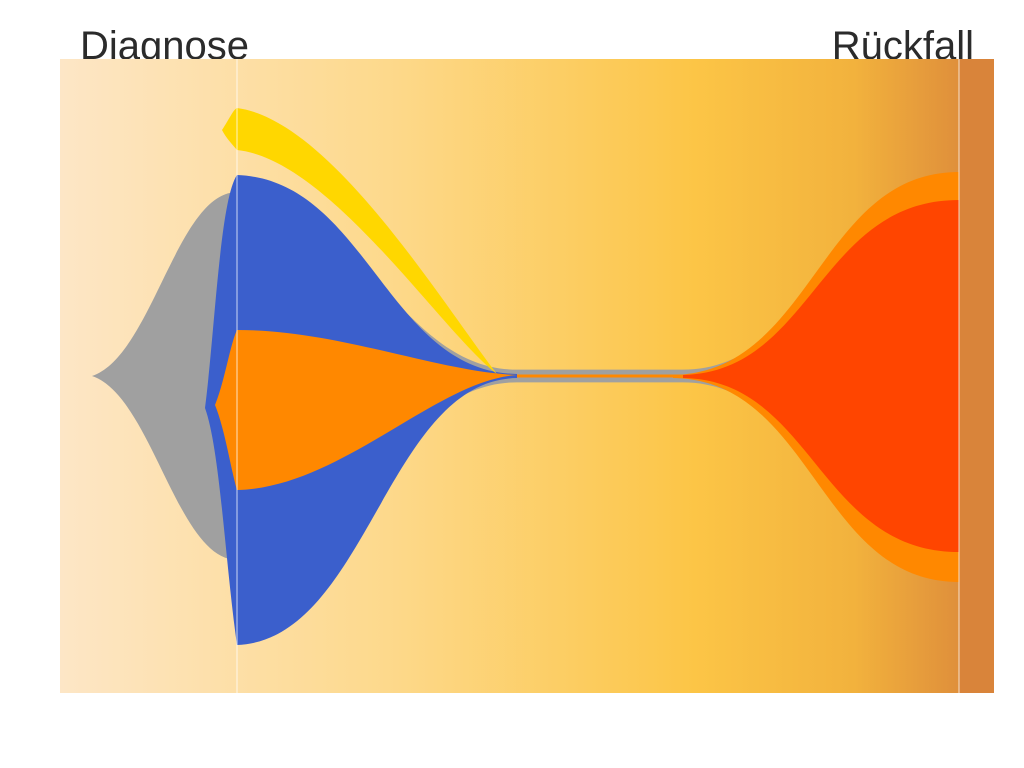  What do you see at coordinates (821, 376) in the screenshot?
I see `flow-band-red` at bounding box center [821, 376].